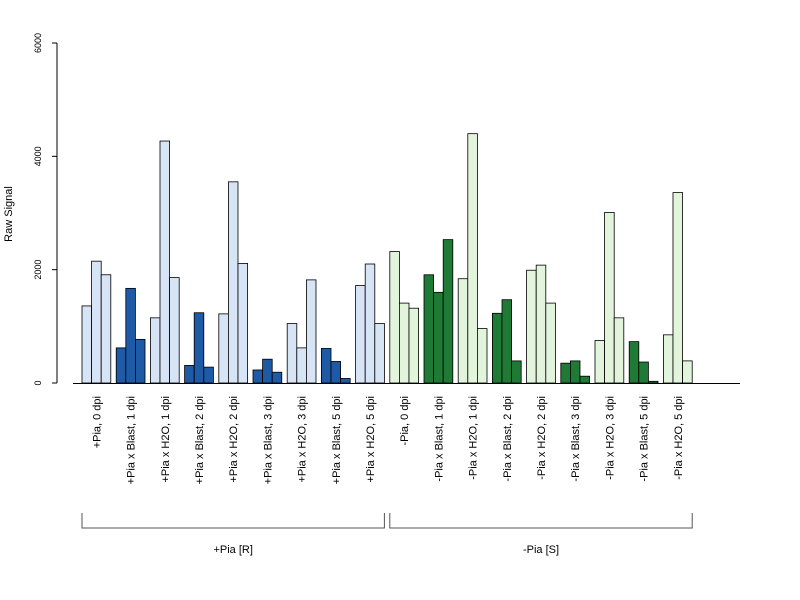 This screenshot has height=600, width=800. What do you see at coordinates (232, 550) in the screenshot?
I see `group-label: +Pia [R]` at bounding box center [232, 550].